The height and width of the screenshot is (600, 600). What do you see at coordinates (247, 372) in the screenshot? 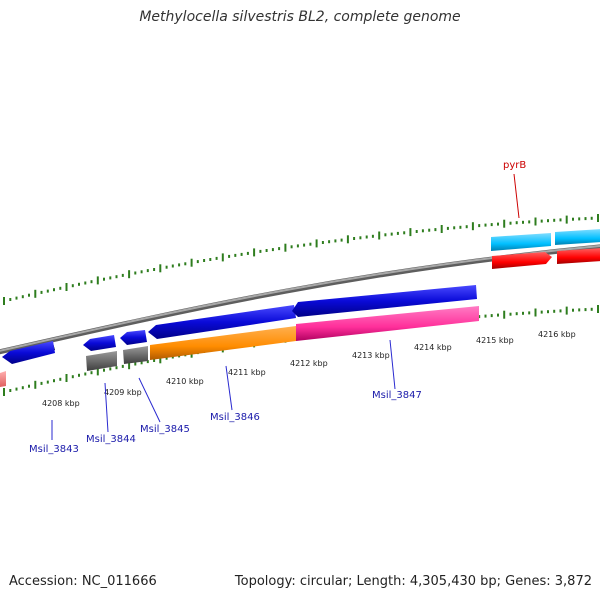
I see `kbp-label: 4211 kbp` at bounding box center [247, 372].